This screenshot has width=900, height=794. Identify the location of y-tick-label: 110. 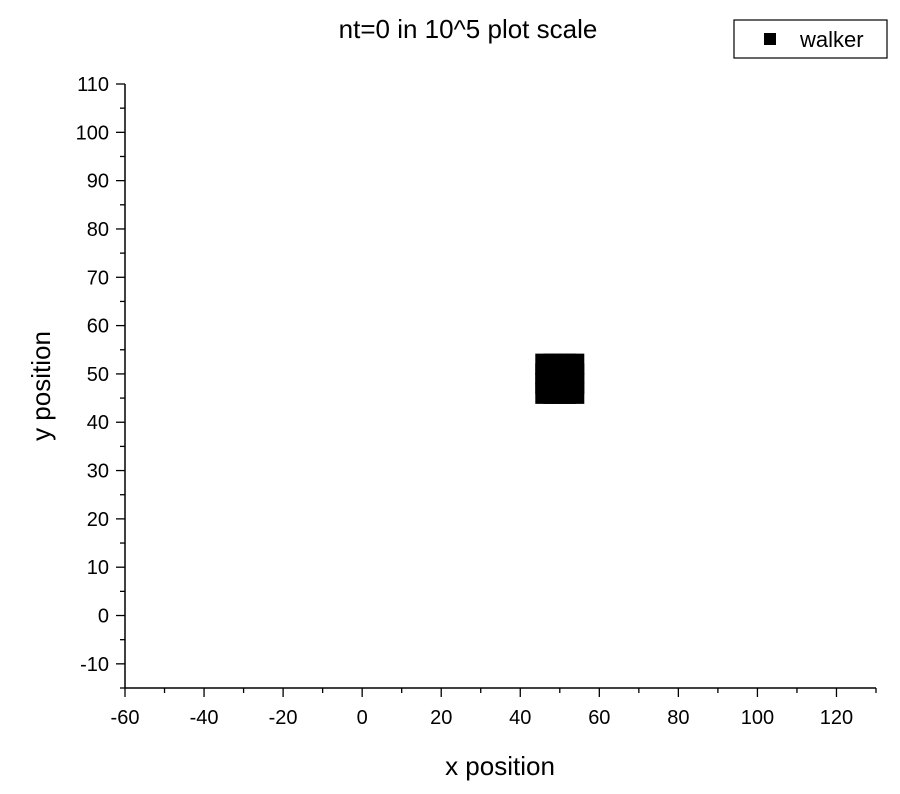
(93, 85).